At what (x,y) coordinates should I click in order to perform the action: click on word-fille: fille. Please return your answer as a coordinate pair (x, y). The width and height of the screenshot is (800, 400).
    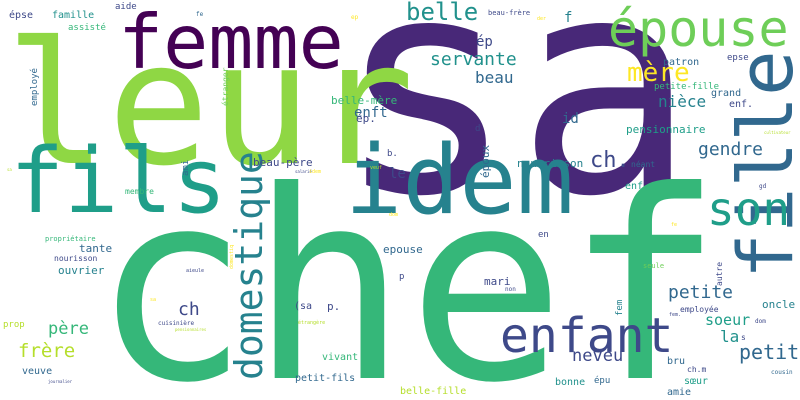
    Looking at the image, I should click on (760, 164).